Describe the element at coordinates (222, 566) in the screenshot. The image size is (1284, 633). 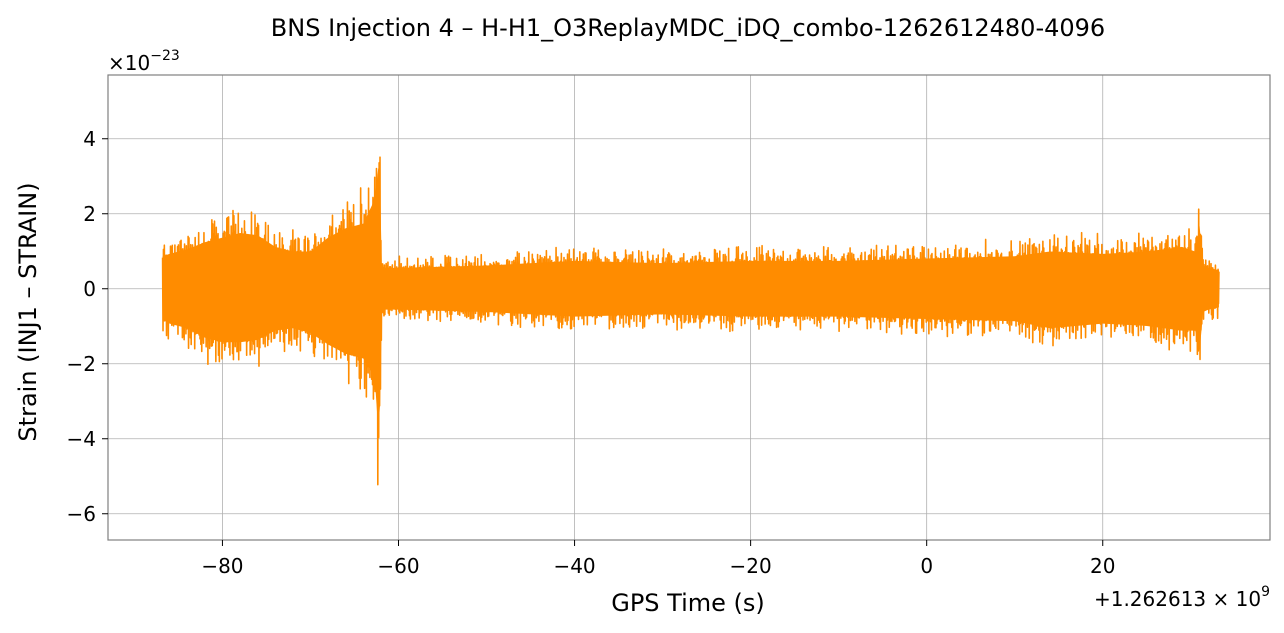
I see `x-tick-label: −80` at that location.